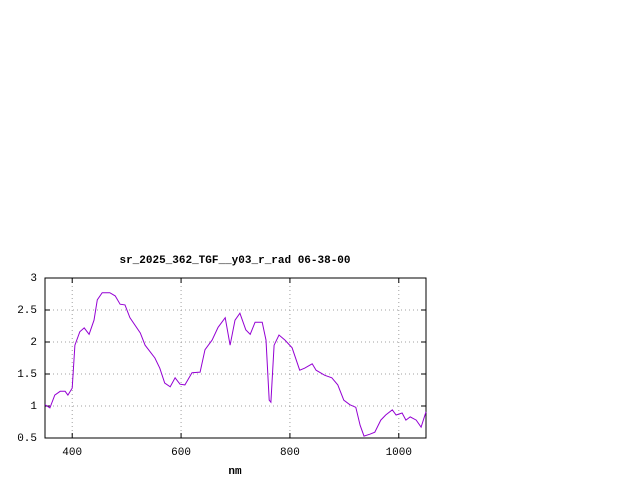 Image resolution: width=640 pixels, height=480 pixels. Describe the element at coordinates (181, 453) in the screenshot. I see `x-tick-label: 600` at that location.